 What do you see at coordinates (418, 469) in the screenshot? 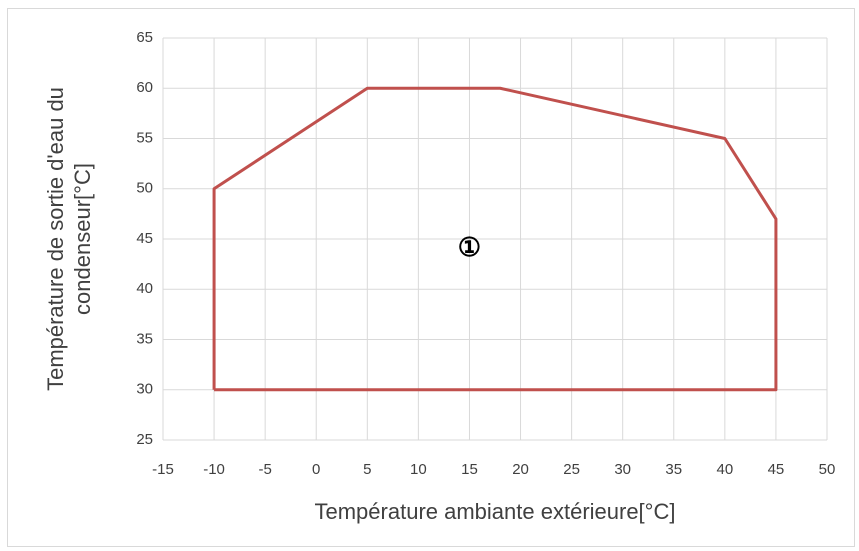
I see `x-tick-label: 10` at bounding box center [418, 469].